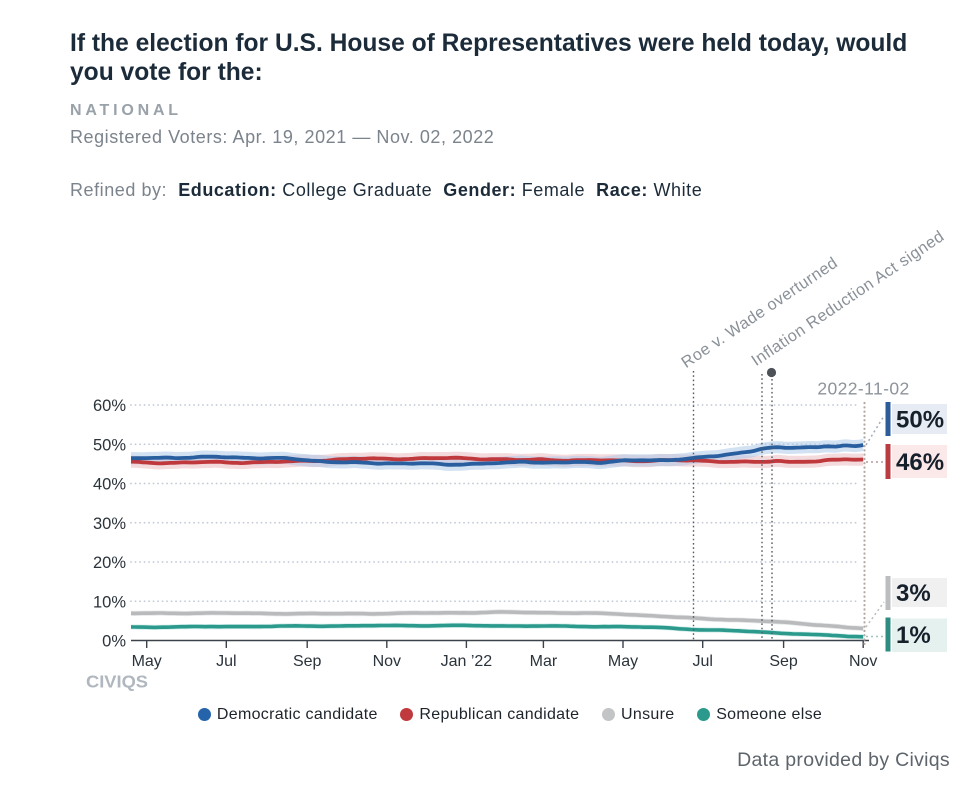 Image resolution: width=980 pixels, height=787 pixels. I want to click on svg-text: 10%, so click(109, 602).